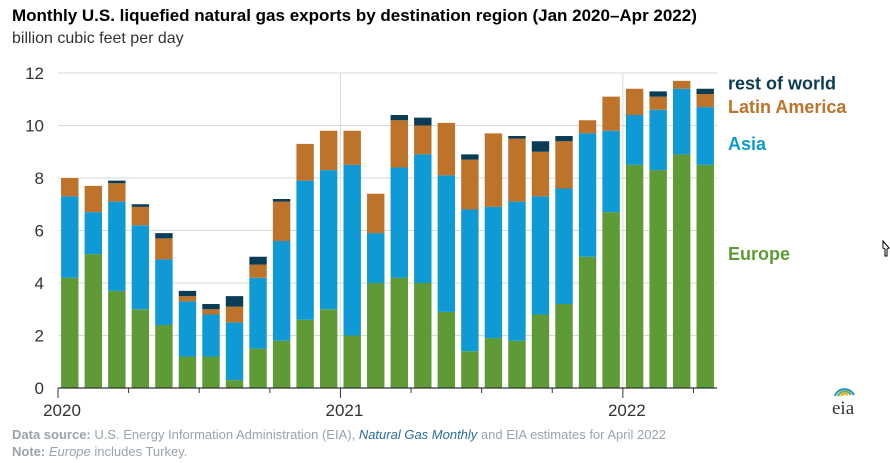 This screenshot has height=463, width=890. What do you see at coordinates (164, 249) in the screenshot?
I see `bar-latin-america: May 2020 Latin America: 0.8` at bounding box center [164, 249].